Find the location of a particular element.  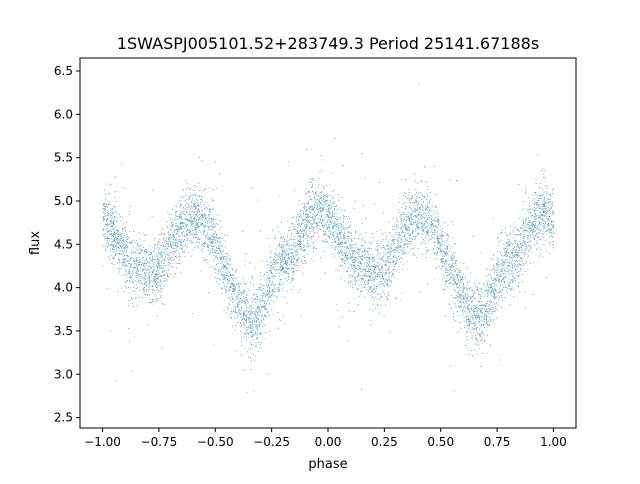

x-tick-label: 1.00 is located at coordinates (553, 442).